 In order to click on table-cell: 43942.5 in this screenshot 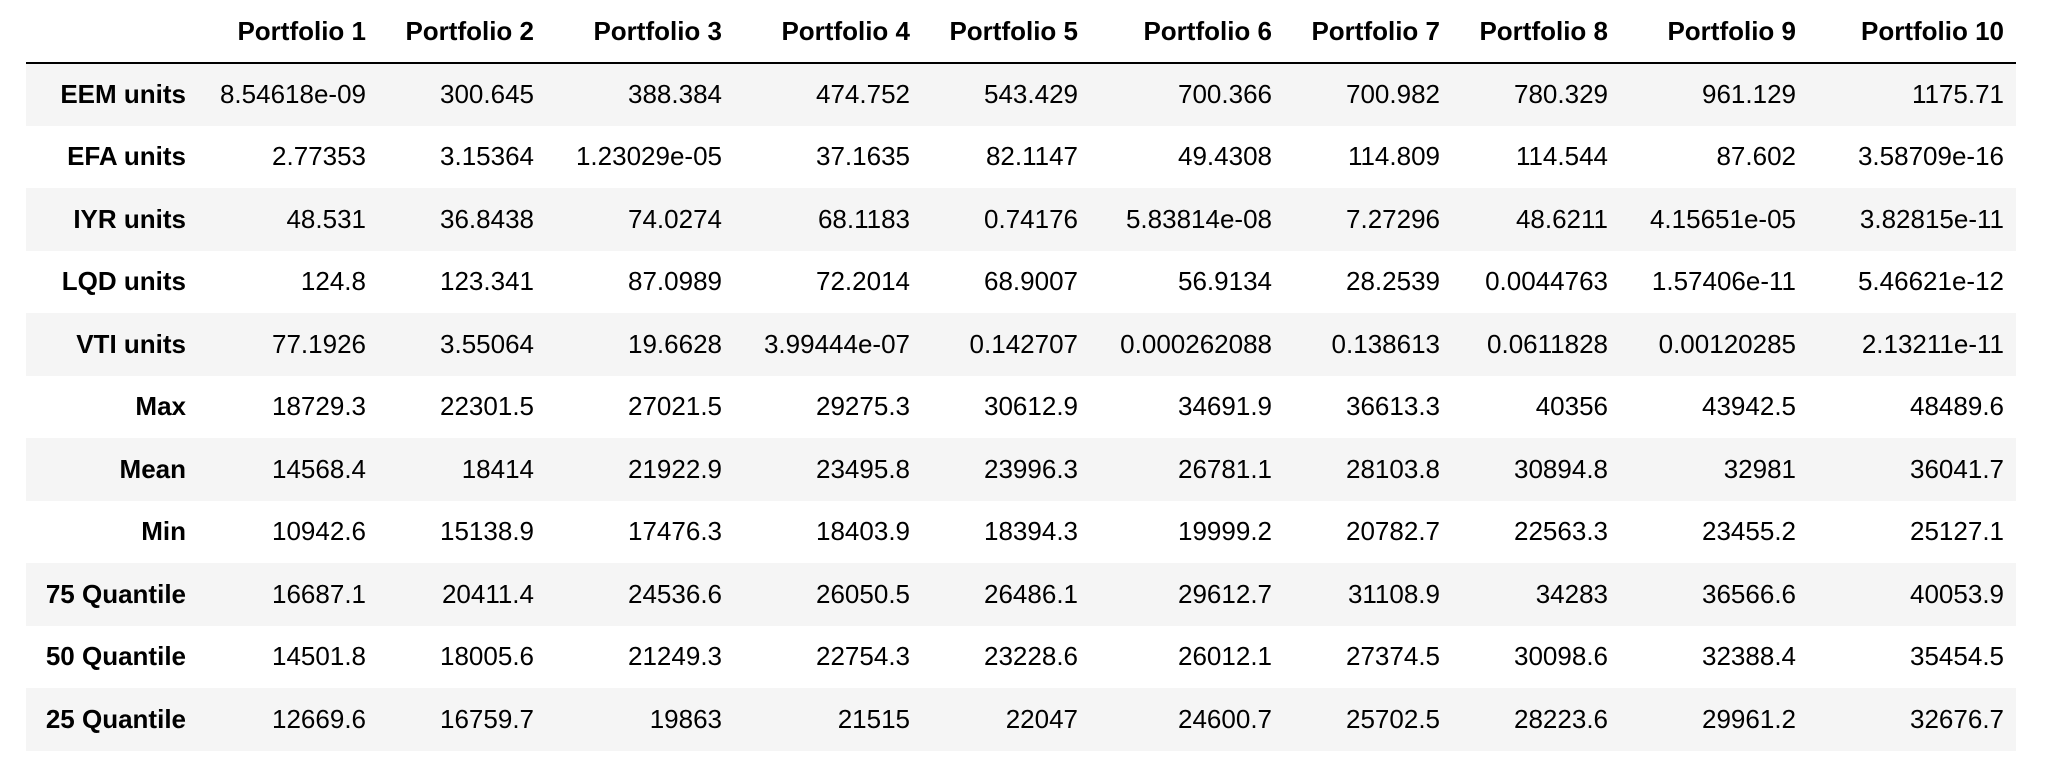, I will do `click(1749, 406)`.